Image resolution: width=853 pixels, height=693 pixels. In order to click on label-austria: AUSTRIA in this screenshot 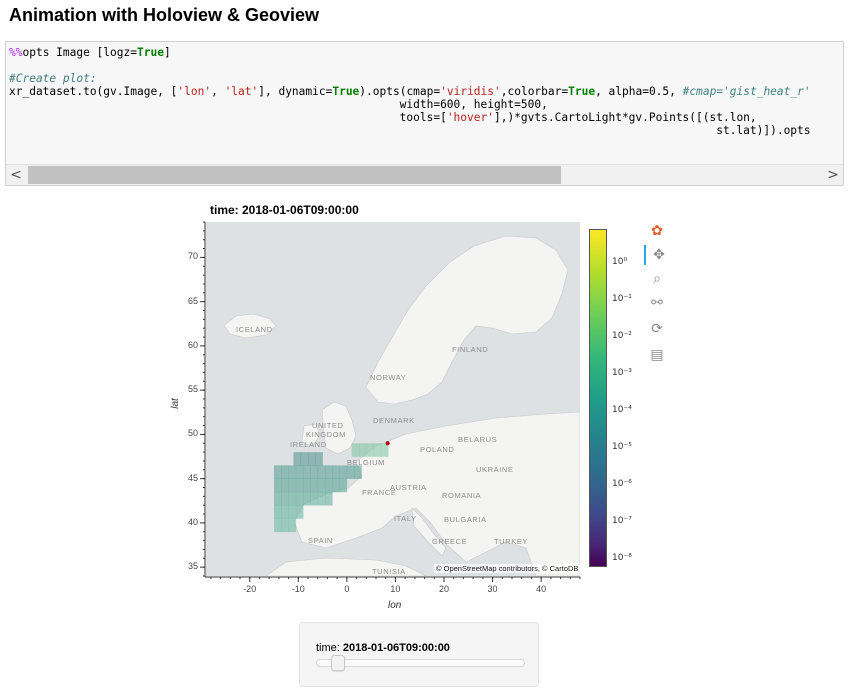, I will do `click(408, 487)`.